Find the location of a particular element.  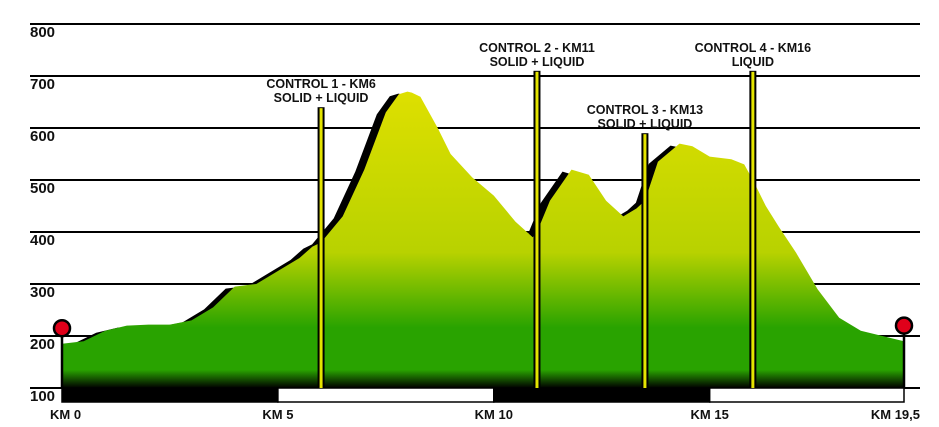

distance-bar is located at coordinates (483, 395).